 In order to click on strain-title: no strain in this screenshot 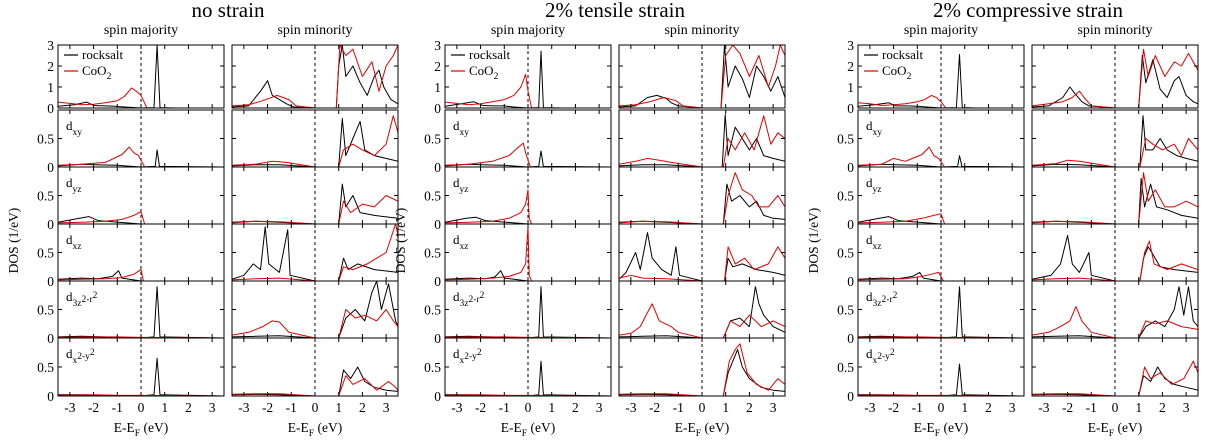, I will do `click(228, 11)`.